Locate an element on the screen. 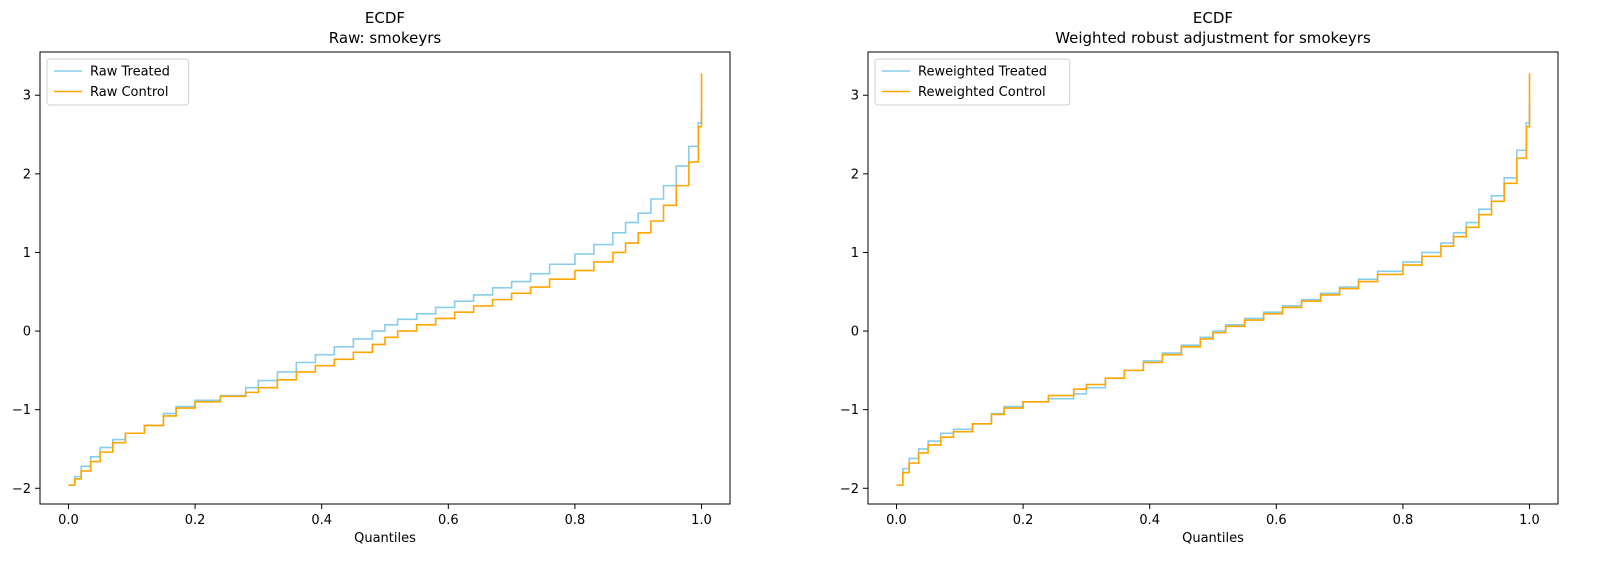 The width and height of the screenshot is (1600, 568). legend-label: Reweighted Control is located at coordinates (982, 92).